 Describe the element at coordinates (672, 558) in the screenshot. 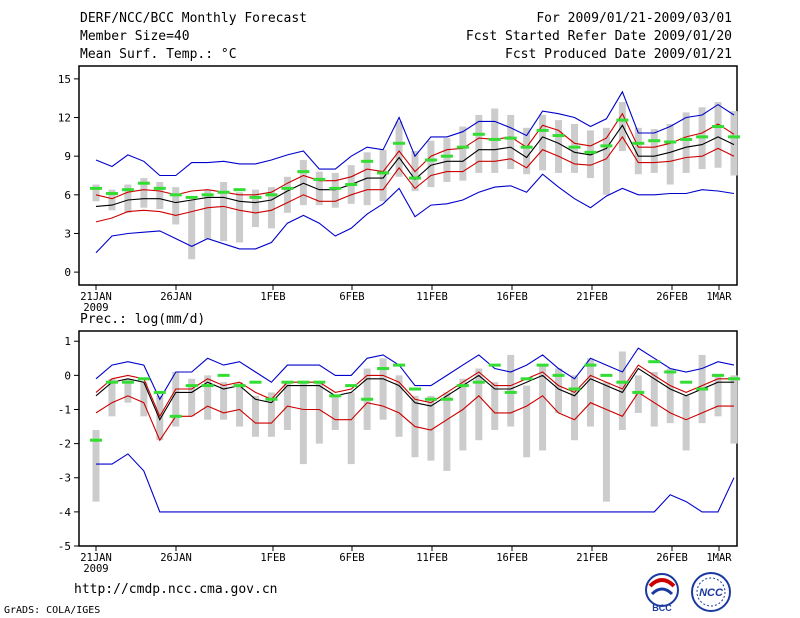

I see `x-tick-label: 26FEB` at that location.